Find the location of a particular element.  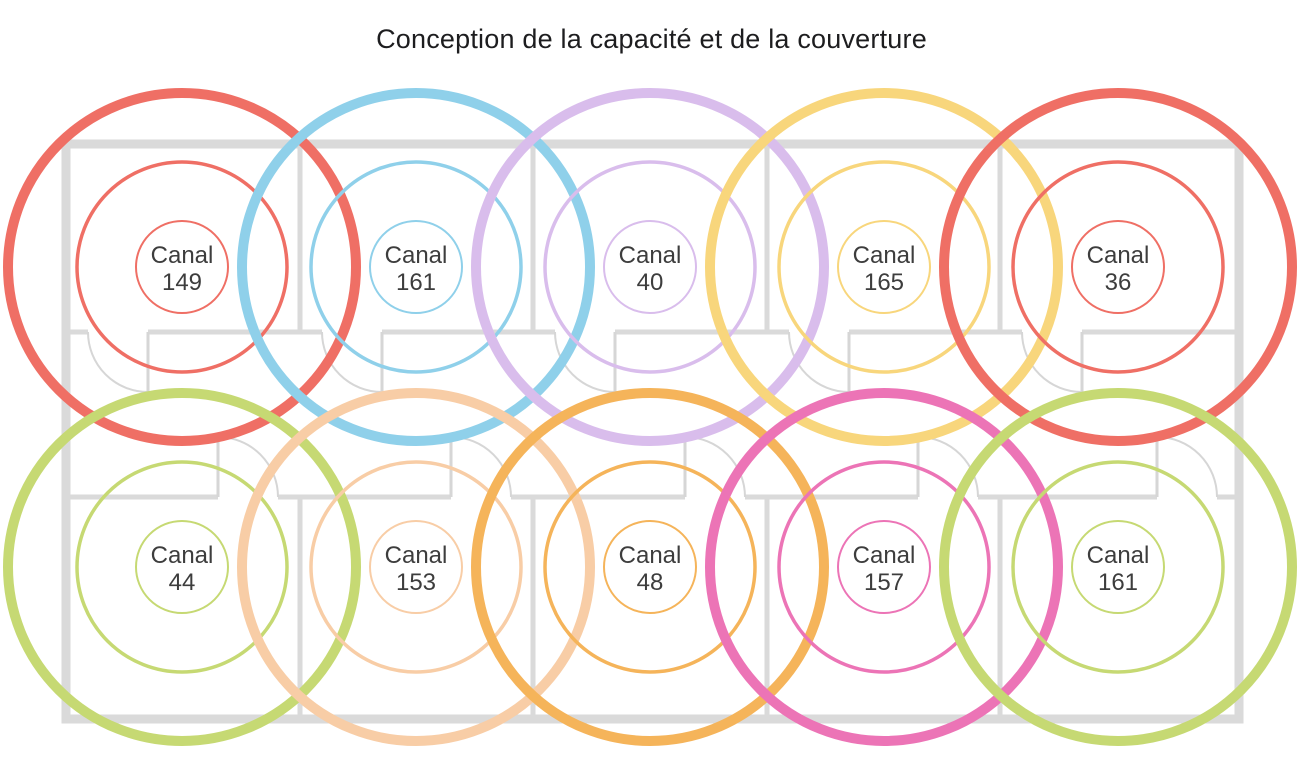

channel-label-number: 153 is located at coordinates (416, 582).